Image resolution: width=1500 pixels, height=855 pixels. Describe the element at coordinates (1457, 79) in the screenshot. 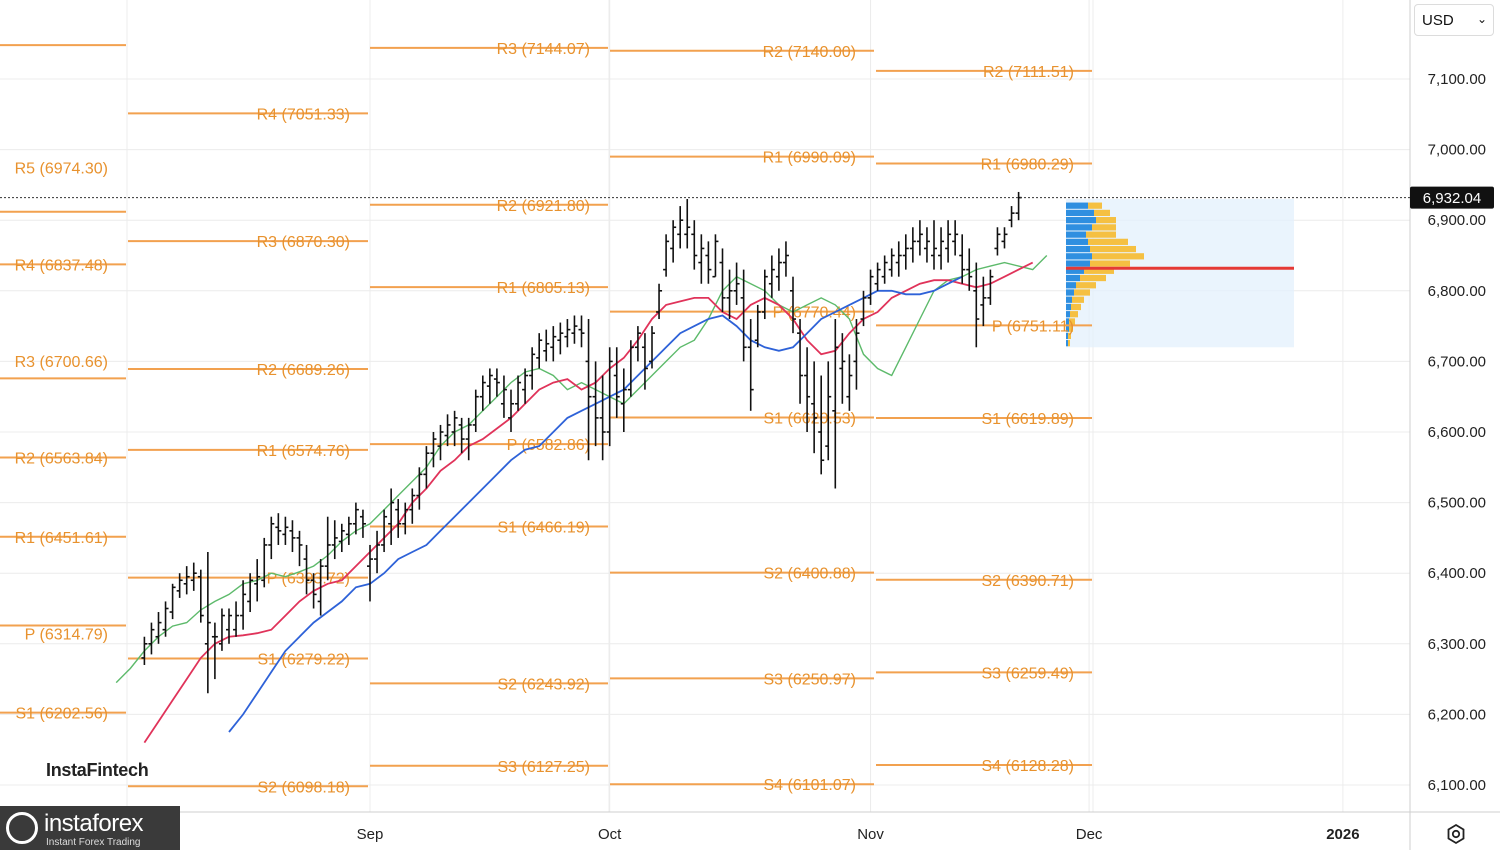

I see `y-tick-label: 7,100.00` at that location.